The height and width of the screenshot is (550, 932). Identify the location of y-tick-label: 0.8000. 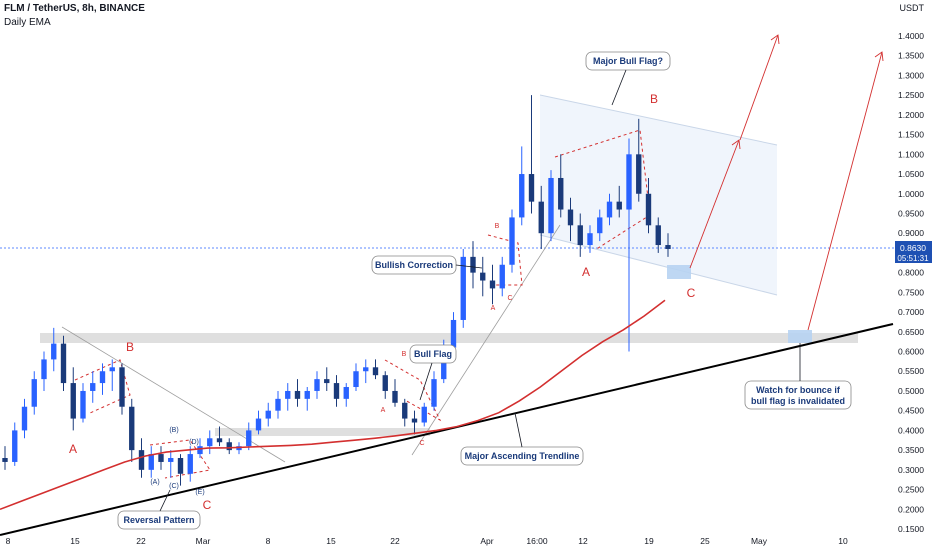
(911, 273).